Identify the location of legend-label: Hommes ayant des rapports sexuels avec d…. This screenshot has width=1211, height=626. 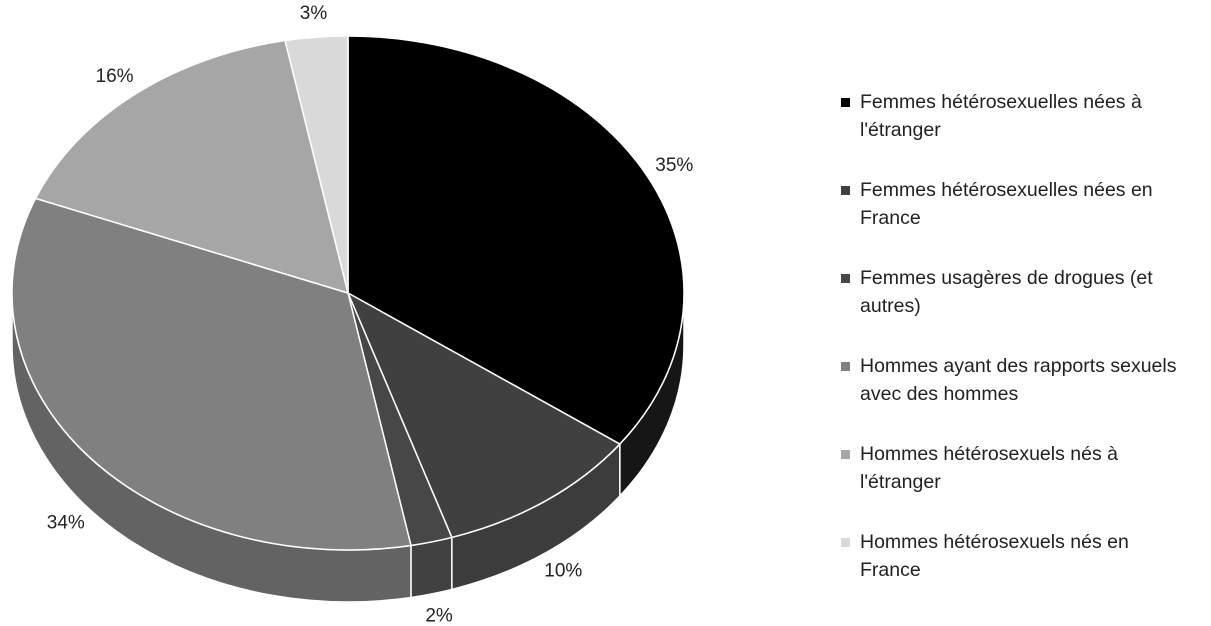
(1018, 380).